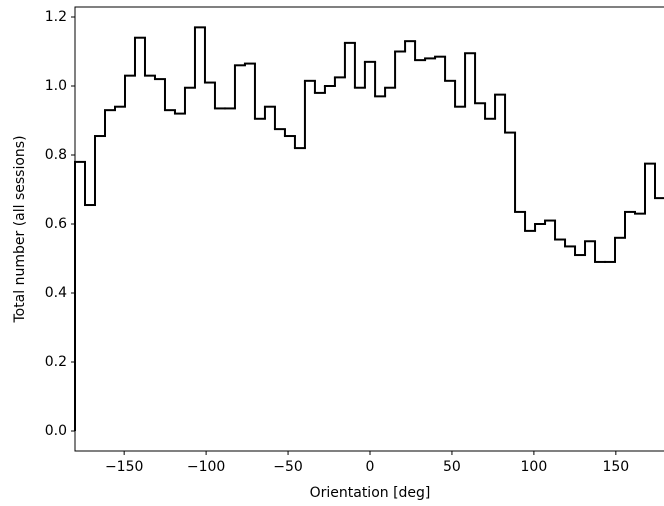 The width and height of the screenshot is (664, 506). Describe the element at coordinates (20, 229) in the screenshot. I see `y-axis-label: Total number (all sessions)` at that location.